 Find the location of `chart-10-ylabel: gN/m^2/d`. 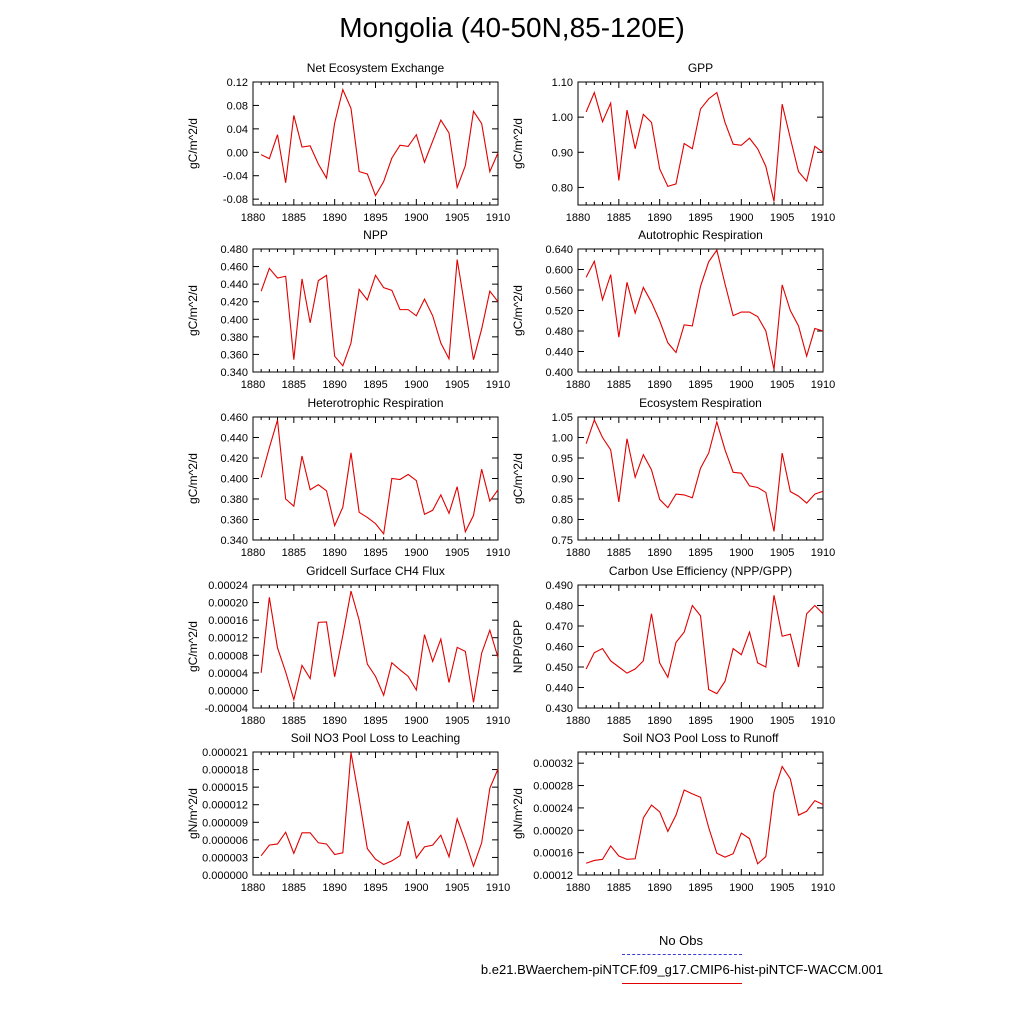

chart-10-ylabel: gN/m^2/d is located at coordinates (518, 813).